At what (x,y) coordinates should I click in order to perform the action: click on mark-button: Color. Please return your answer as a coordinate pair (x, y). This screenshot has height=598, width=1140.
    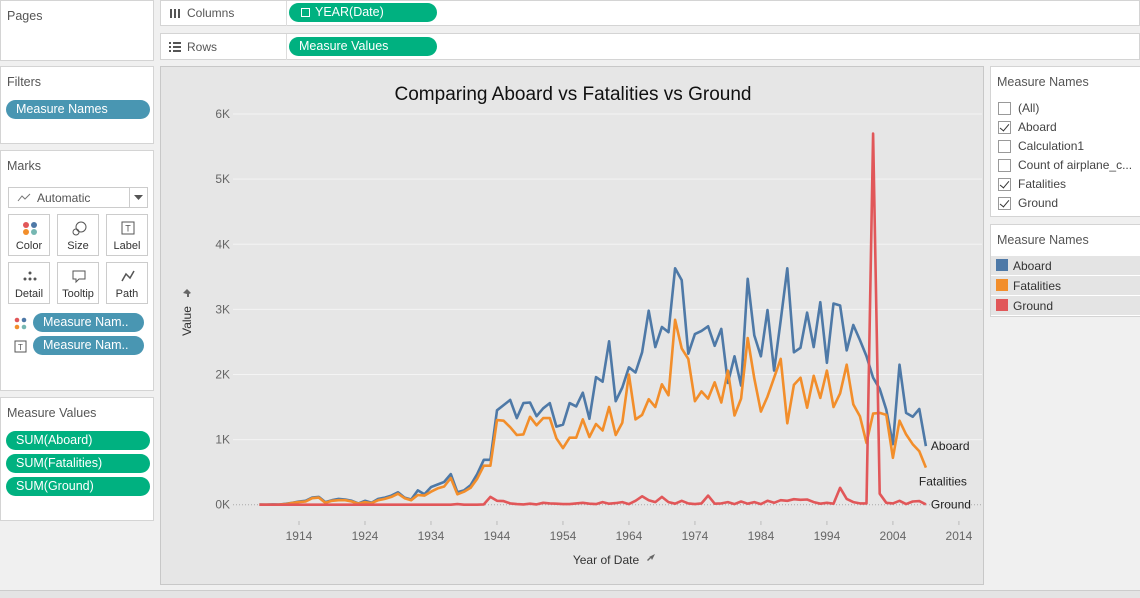
    Looking at the image, I should click on (29, 235).